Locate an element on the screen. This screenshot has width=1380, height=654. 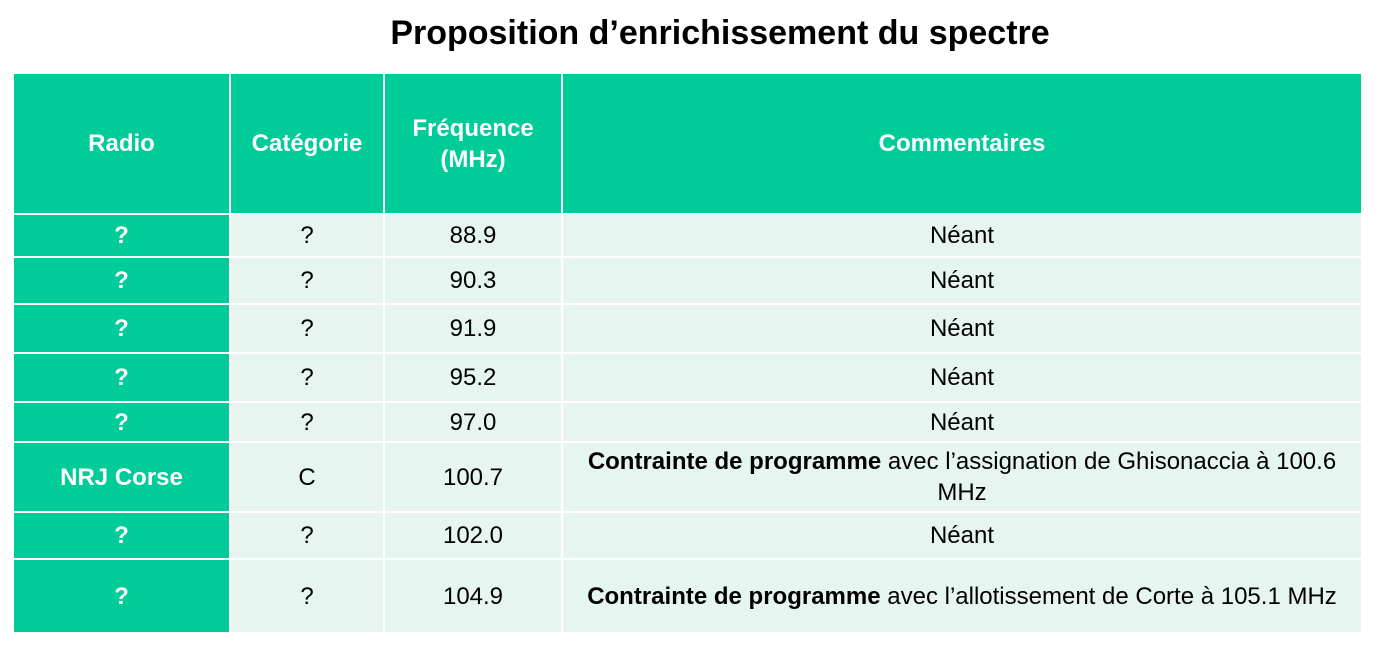
page-title: Proposition d’enrichissement du spectre is located at coordinates (720, 33).